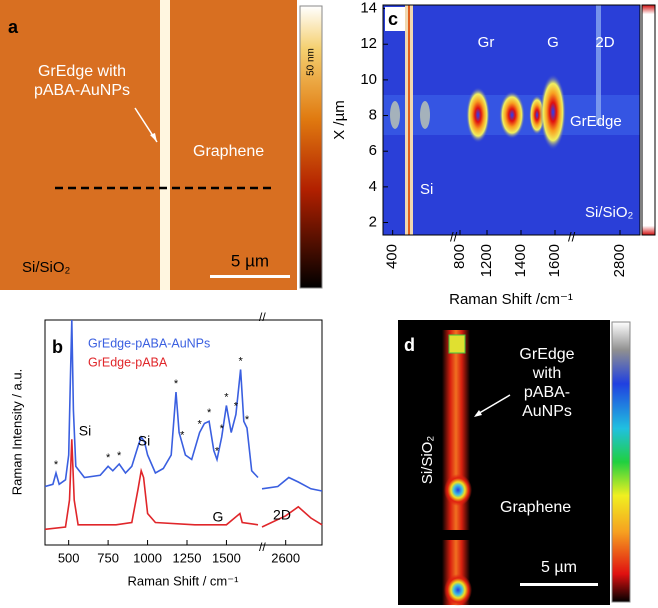 This screenshot has width=658, height=608. What do you see at coordinates (368, 79) in the screenshot?
I see `y-tick-label: 10` at bounding box center [368, 79].